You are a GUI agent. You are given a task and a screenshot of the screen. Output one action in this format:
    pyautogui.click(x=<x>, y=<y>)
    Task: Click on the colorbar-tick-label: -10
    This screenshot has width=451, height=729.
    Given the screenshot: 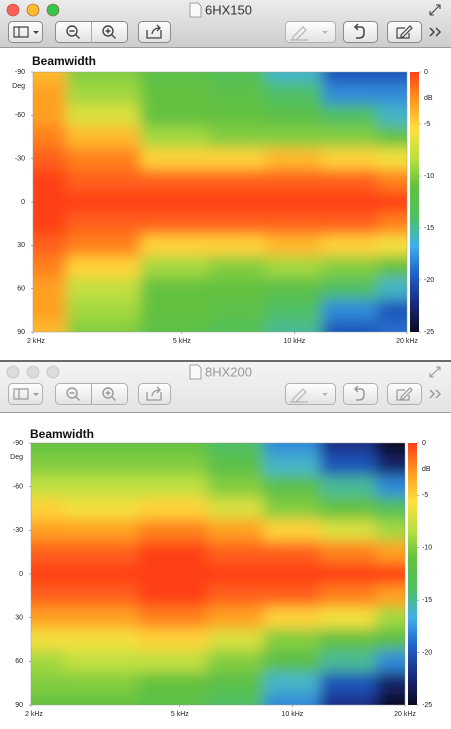 What is the action you would take?
    pyautogui.click(x=429, y=176)
    